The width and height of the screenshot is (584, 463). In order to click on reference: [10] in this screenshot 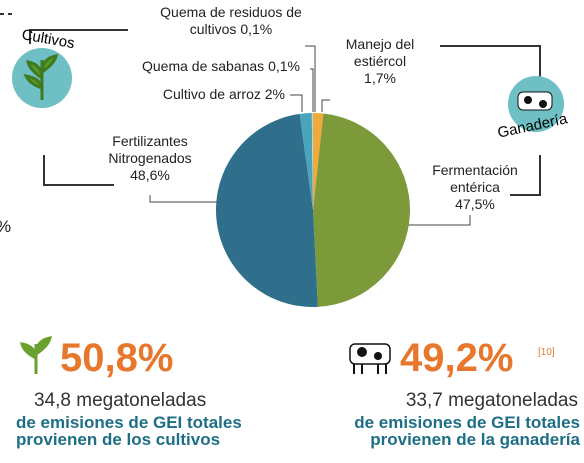, I will do `click(546, 352)`.